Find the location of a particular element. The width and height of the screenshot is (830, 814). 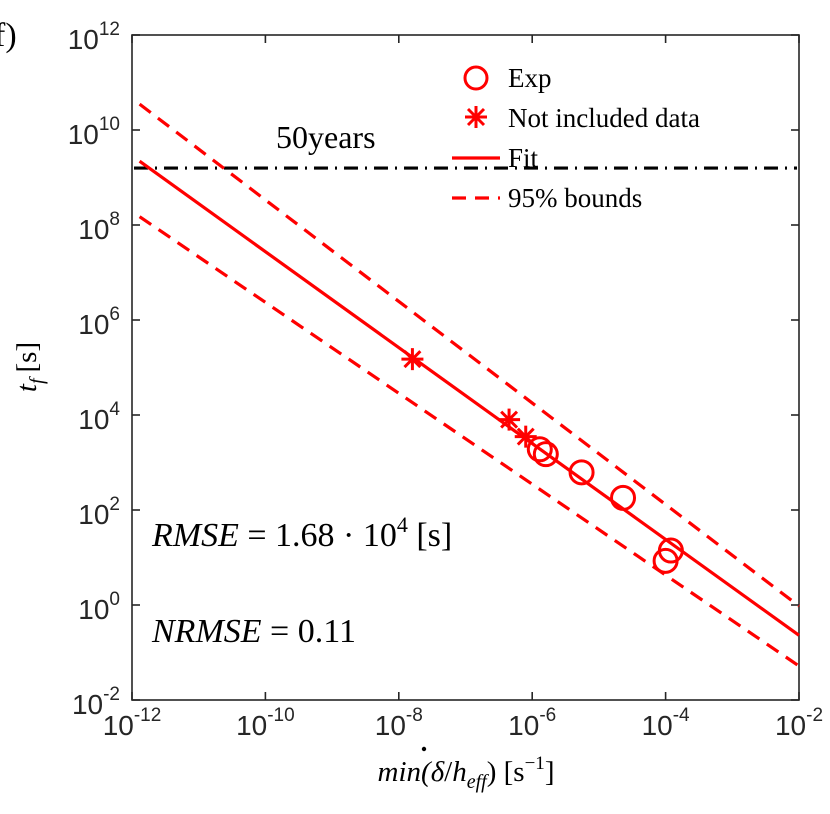

x-label-delta: δ is located at coordinates (438, 772).